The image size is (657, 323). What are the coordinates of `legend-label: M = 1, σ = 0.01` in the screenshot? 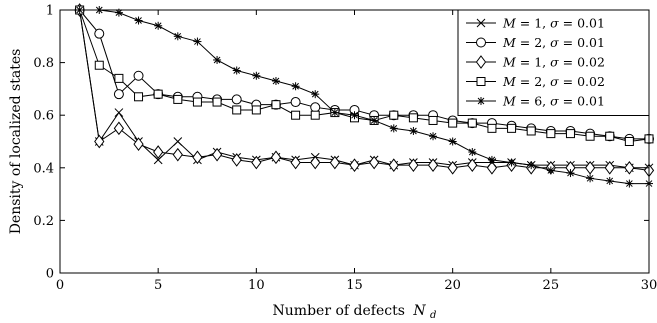 It's located at (553, 23).